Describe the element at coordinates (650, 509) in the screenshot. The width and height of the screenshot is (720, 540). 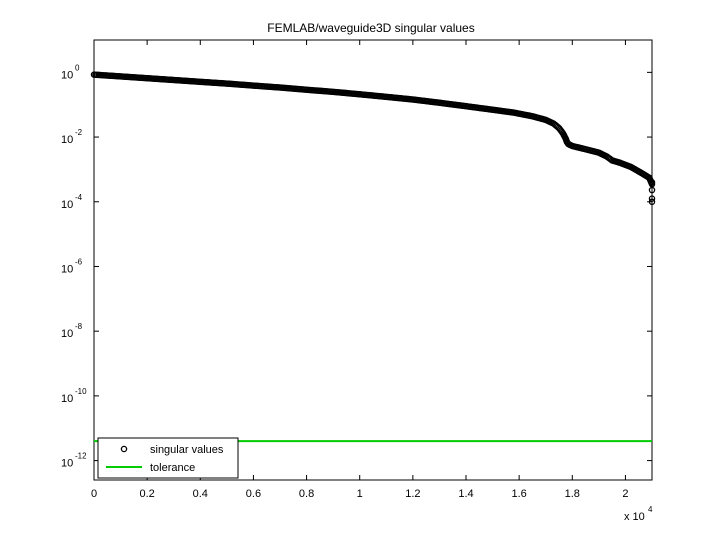
I see `x-scale-exponent: 4` at that location.